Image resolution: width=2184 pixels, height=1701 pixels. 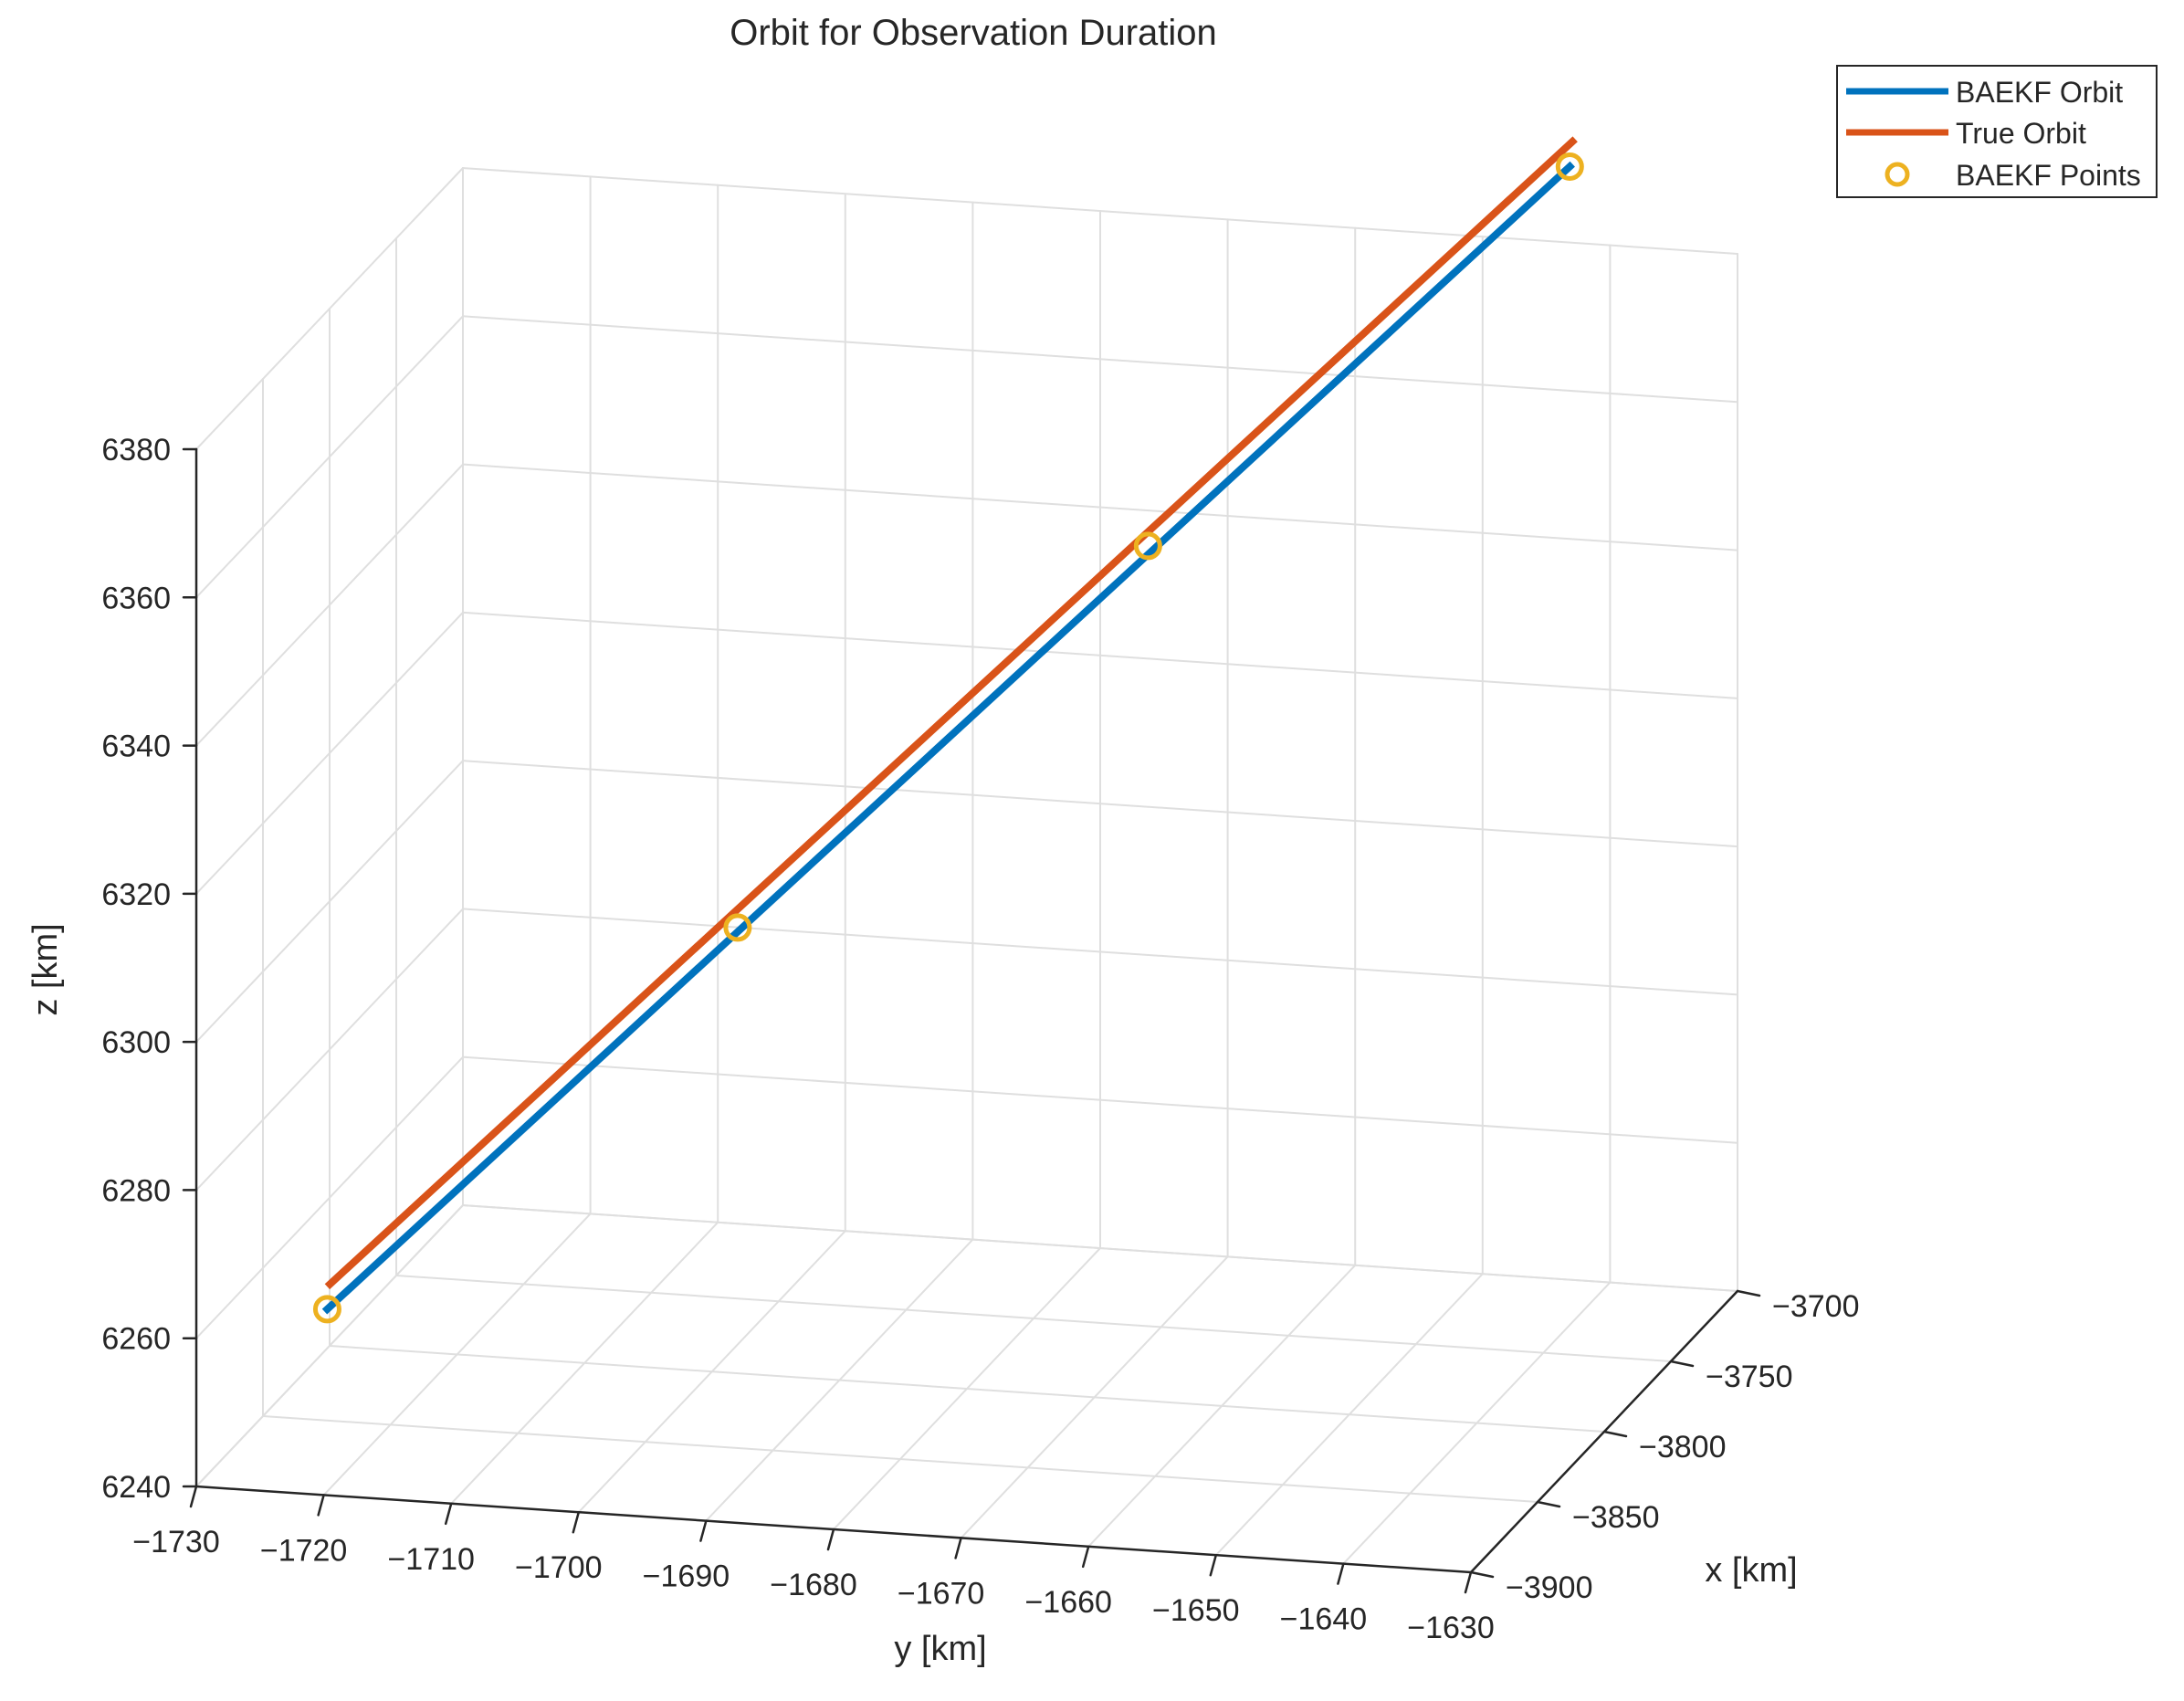 What do you see at coordinates (136, 894) in the screenshot?
I see `z-tick-label: 6320` at bounding box center [136, 894].